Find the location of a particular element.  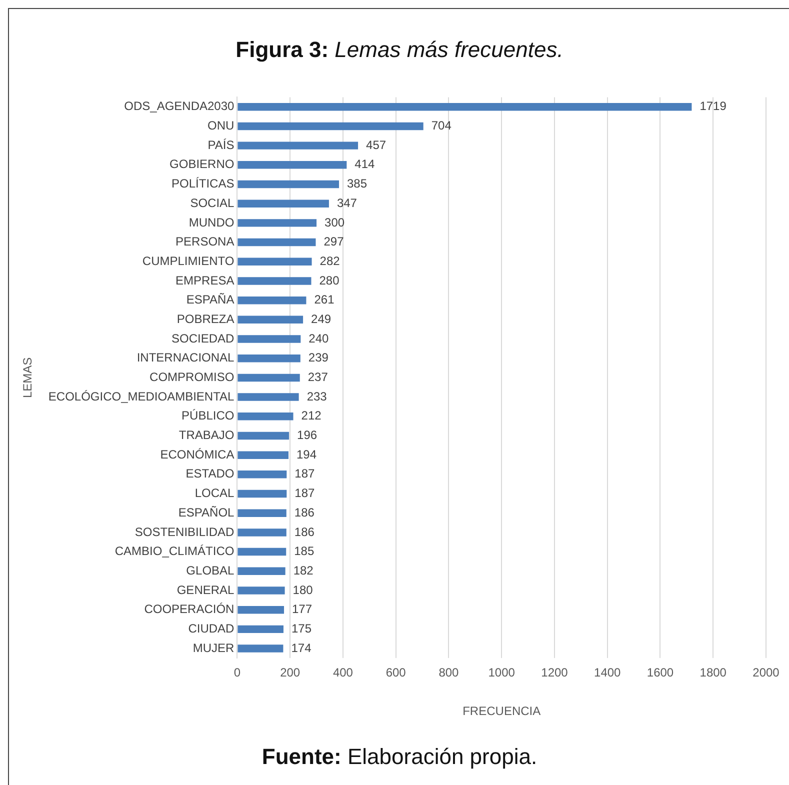

y-tick-label: ESPAÑOL is located at coordinates (206, 512).